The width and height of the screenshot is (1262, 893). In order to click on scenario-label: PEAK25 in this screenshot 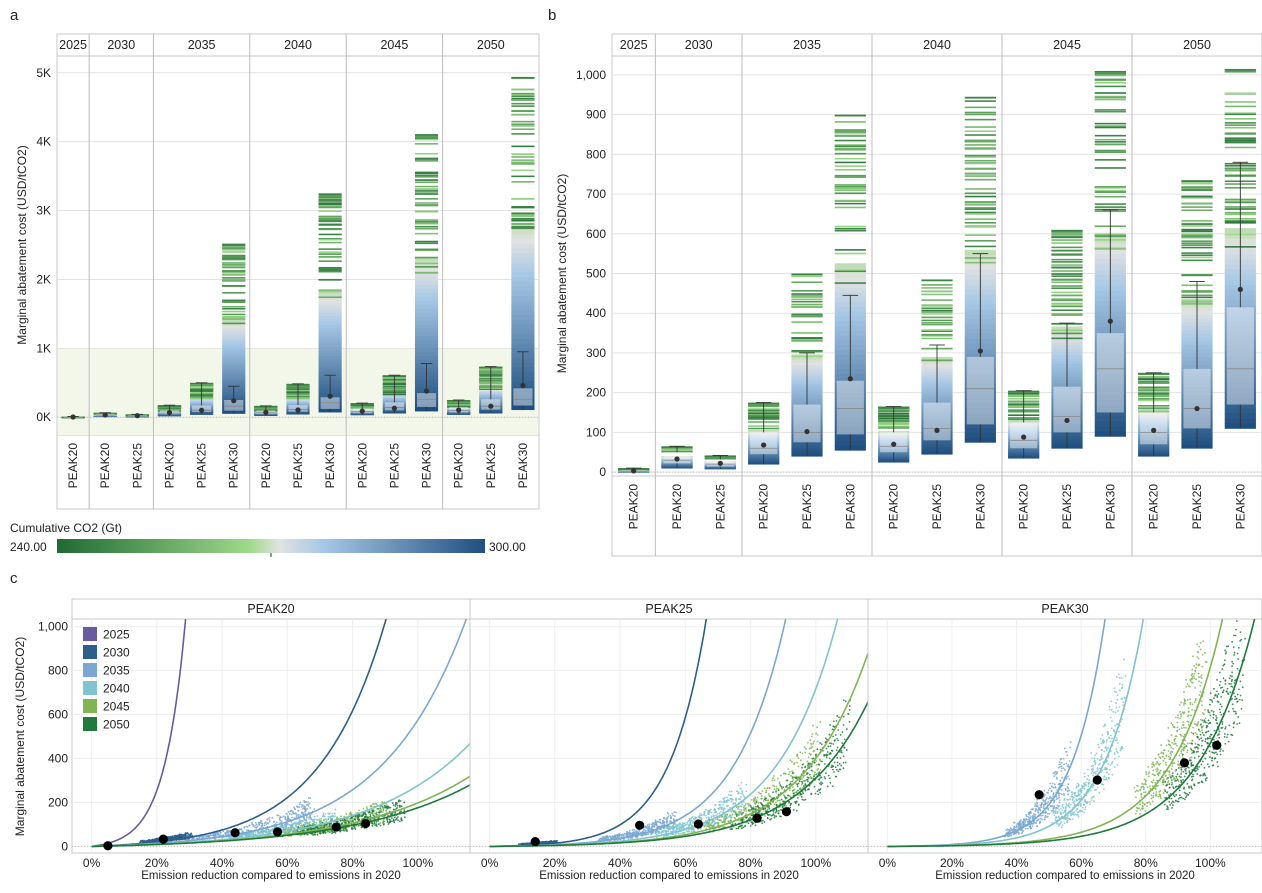, I will do `click(807, 507)`.